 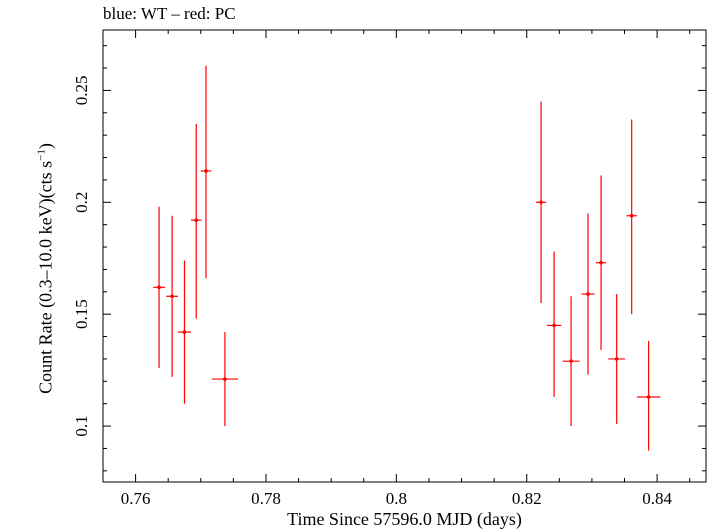 What do you see at coordinates (45, 146) in the screenshot?
I see `y-axis-label-end: )` at bounding box center [45, 146].